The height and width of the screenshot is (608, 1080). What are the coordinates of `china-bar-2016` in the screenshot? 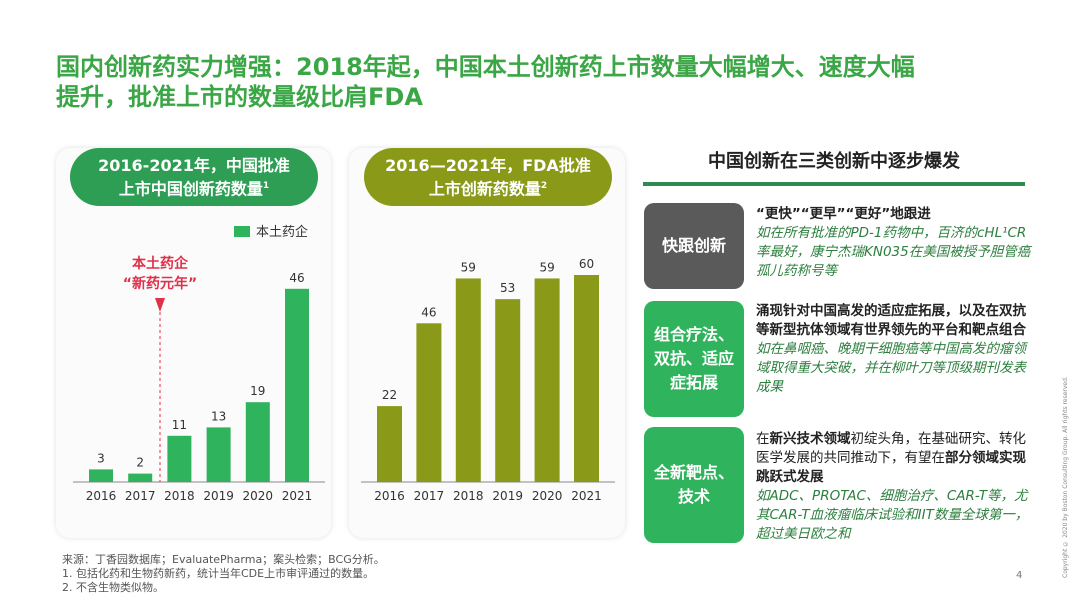 It's located at (101, 475).